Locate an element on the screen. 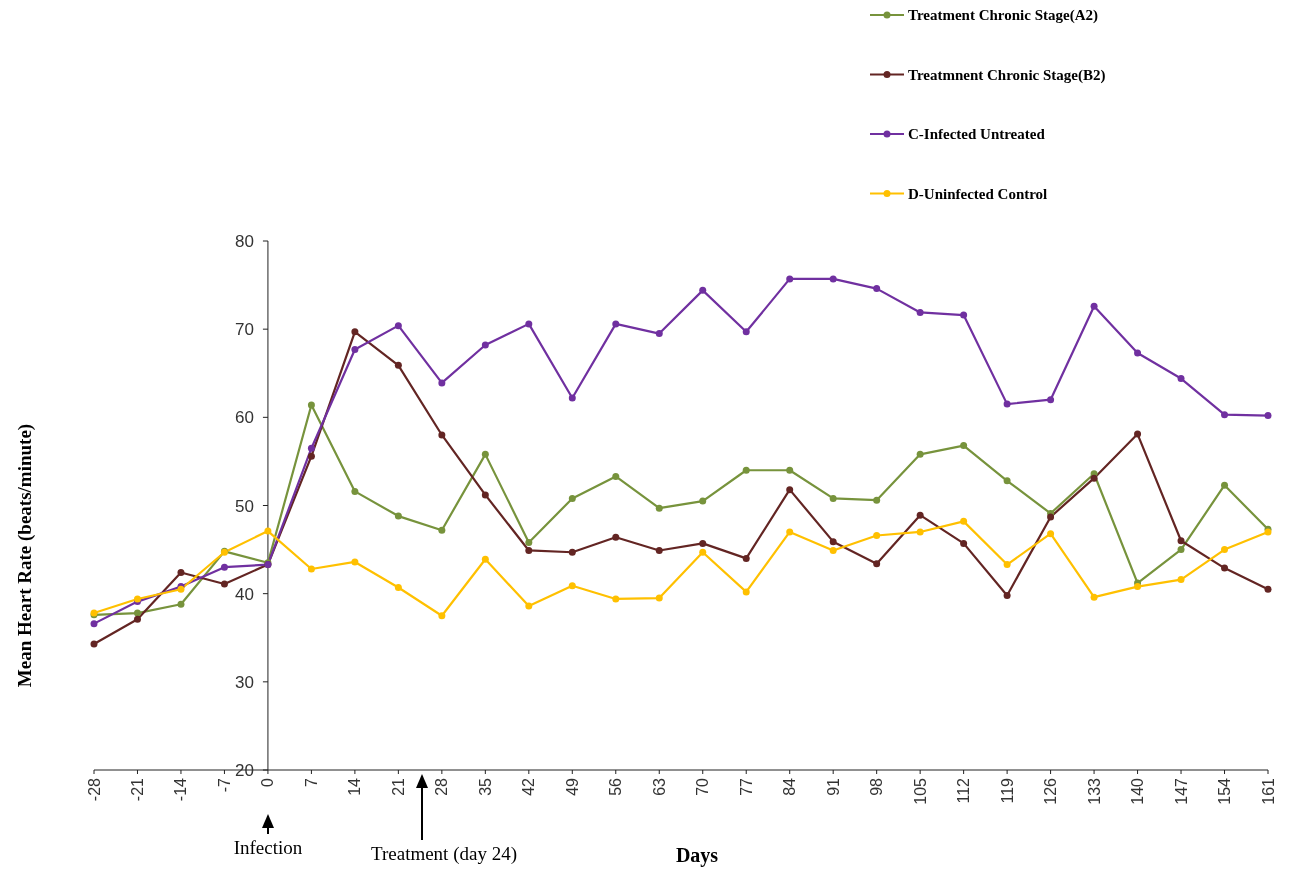 The height and width of the screenshot is (870, 1294). x-tick-label: -21 is located at coordinates (137, 789).